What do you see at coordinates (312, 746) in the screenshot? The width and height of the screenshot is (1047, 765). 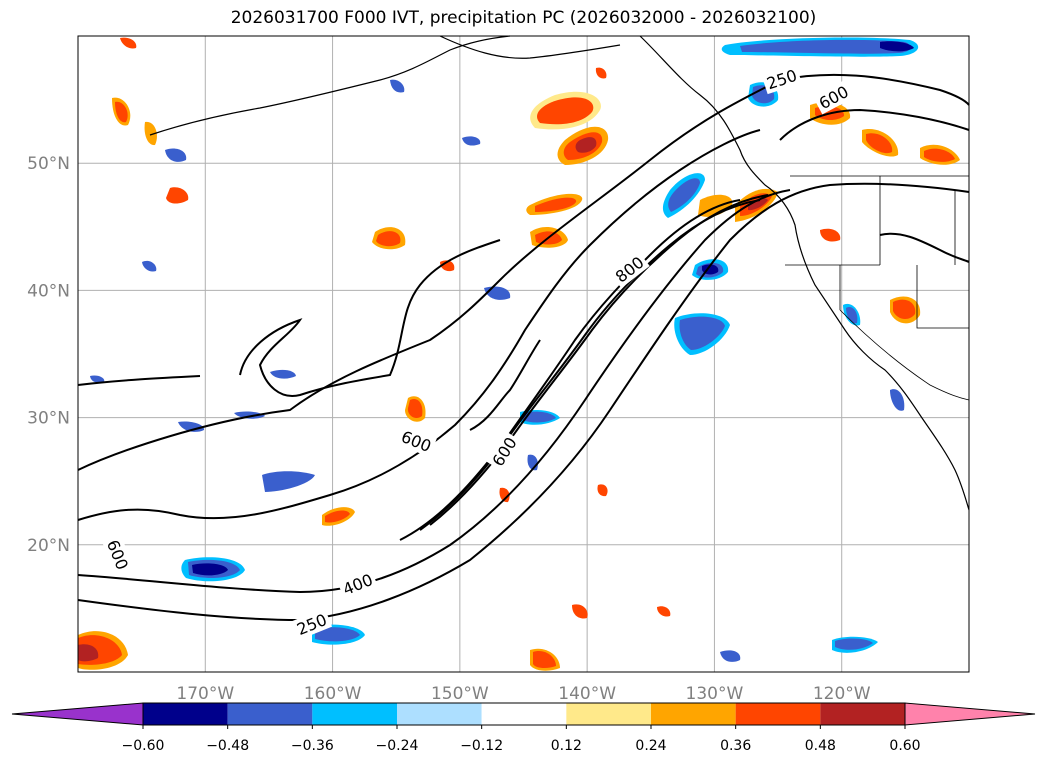 I see `colorbar-tick-label: −0.36` at bounding box center [312, 746].